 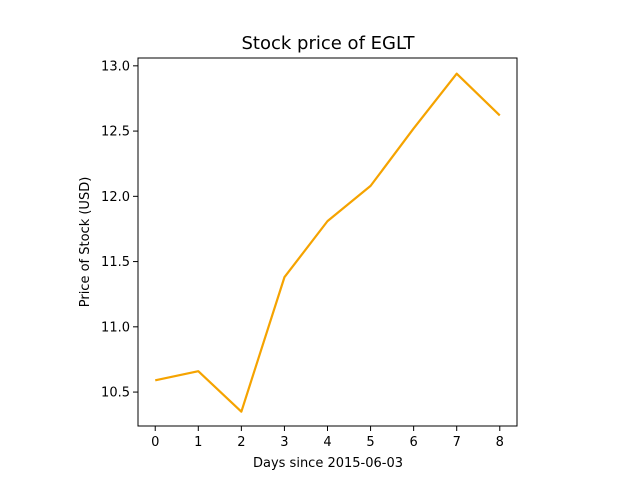 I want to click on y-tick-label: 11.5, so click(x=115, y=262).